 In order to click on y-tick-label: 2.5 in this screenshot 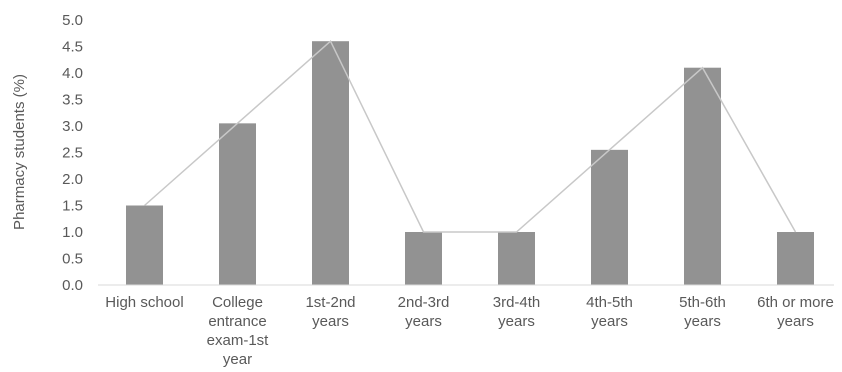, I will do `click(72, 153)`.